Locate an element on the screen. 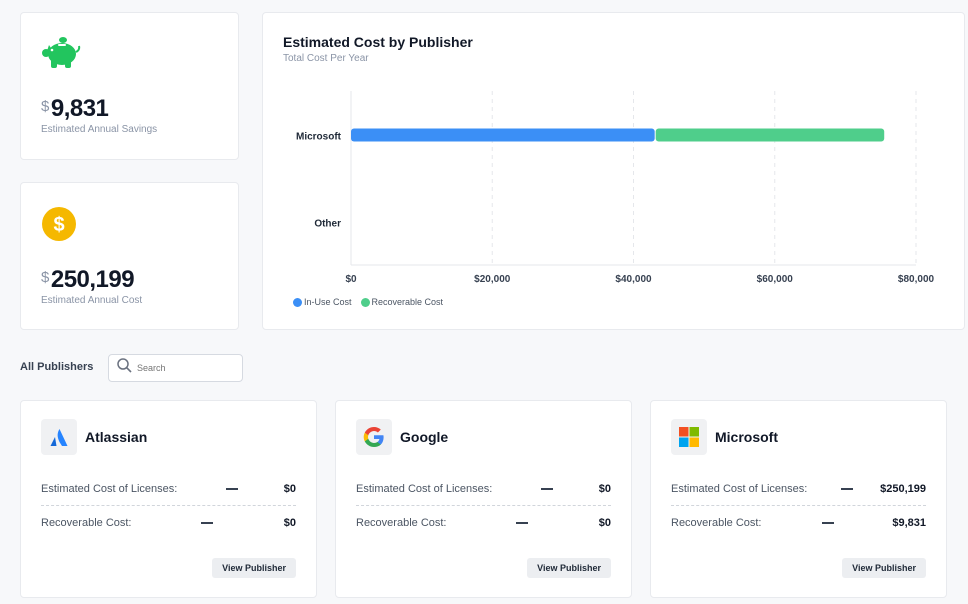 This screenshot has height=604, width=968. y-category-label: Microsoft is located at coordinates (319, 137).